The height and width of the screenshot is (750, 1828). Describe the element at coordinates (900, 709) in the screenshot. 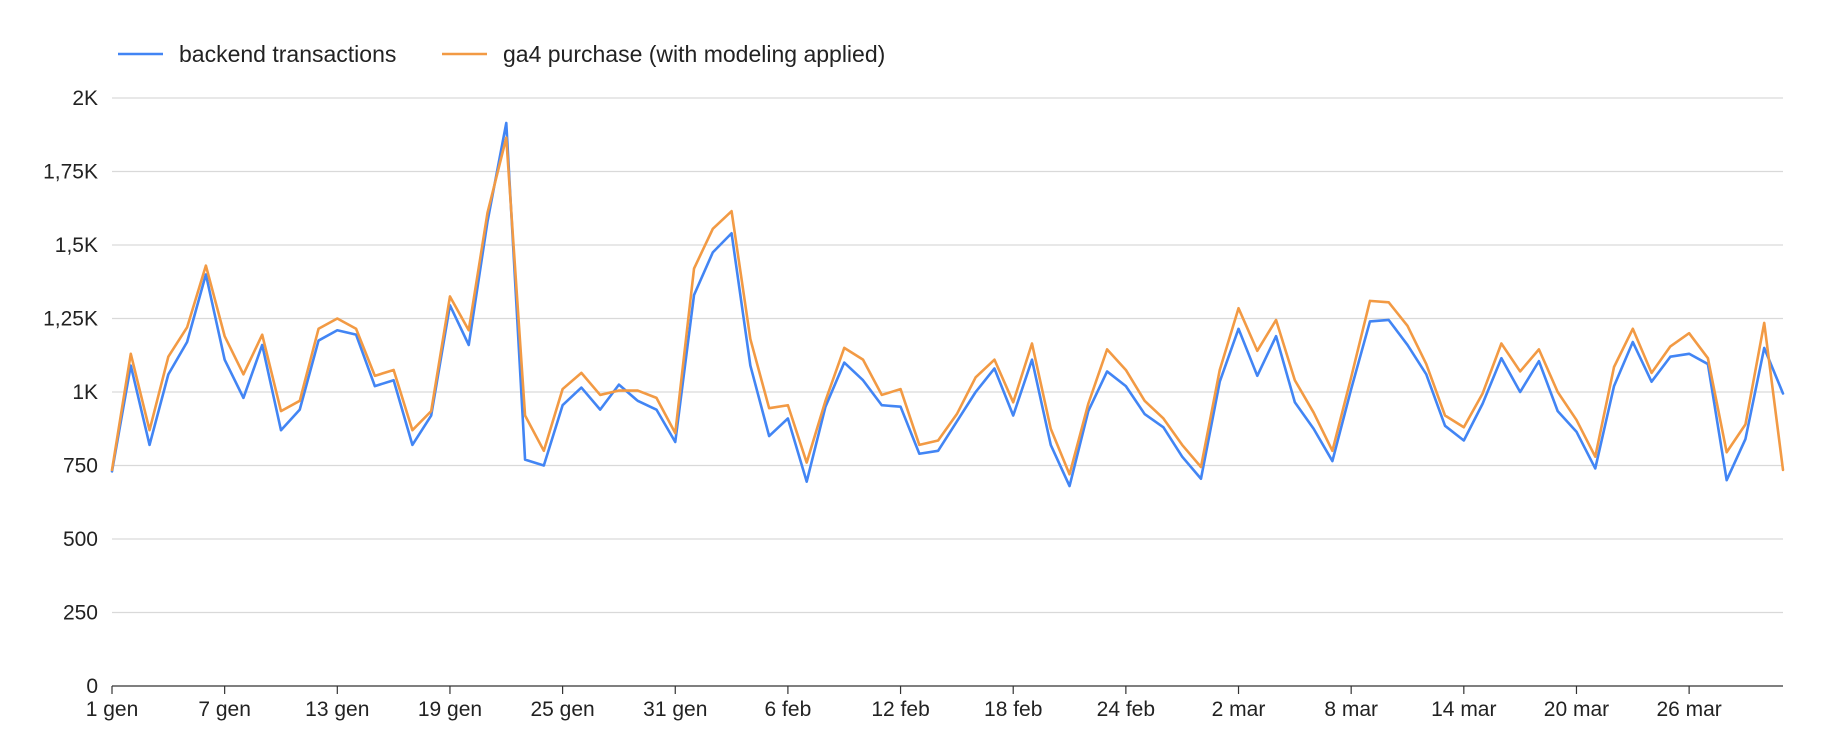

I see `x-tick-label-7: 12 feb` at that location.